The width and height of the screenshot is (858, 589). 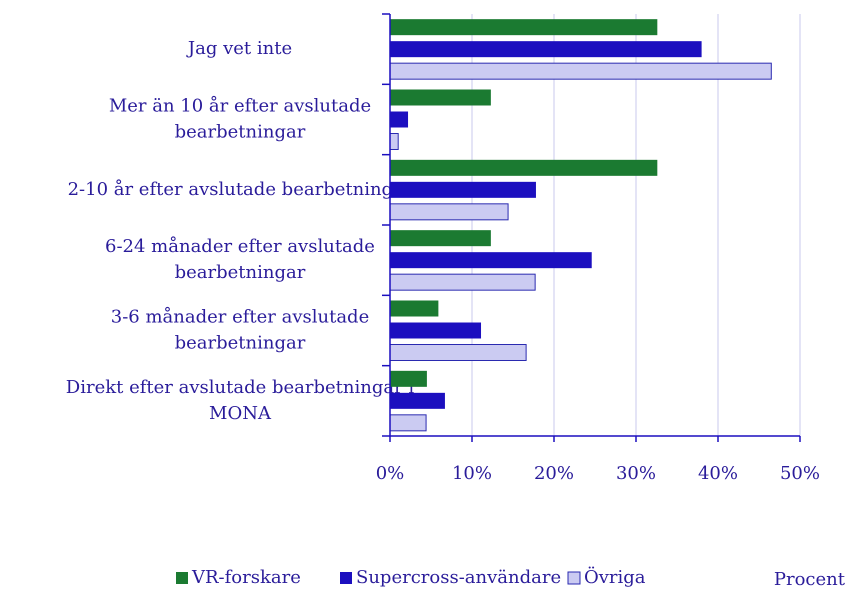 I want to click on legend-label: VR-forskare, so click(x=246, y=577).